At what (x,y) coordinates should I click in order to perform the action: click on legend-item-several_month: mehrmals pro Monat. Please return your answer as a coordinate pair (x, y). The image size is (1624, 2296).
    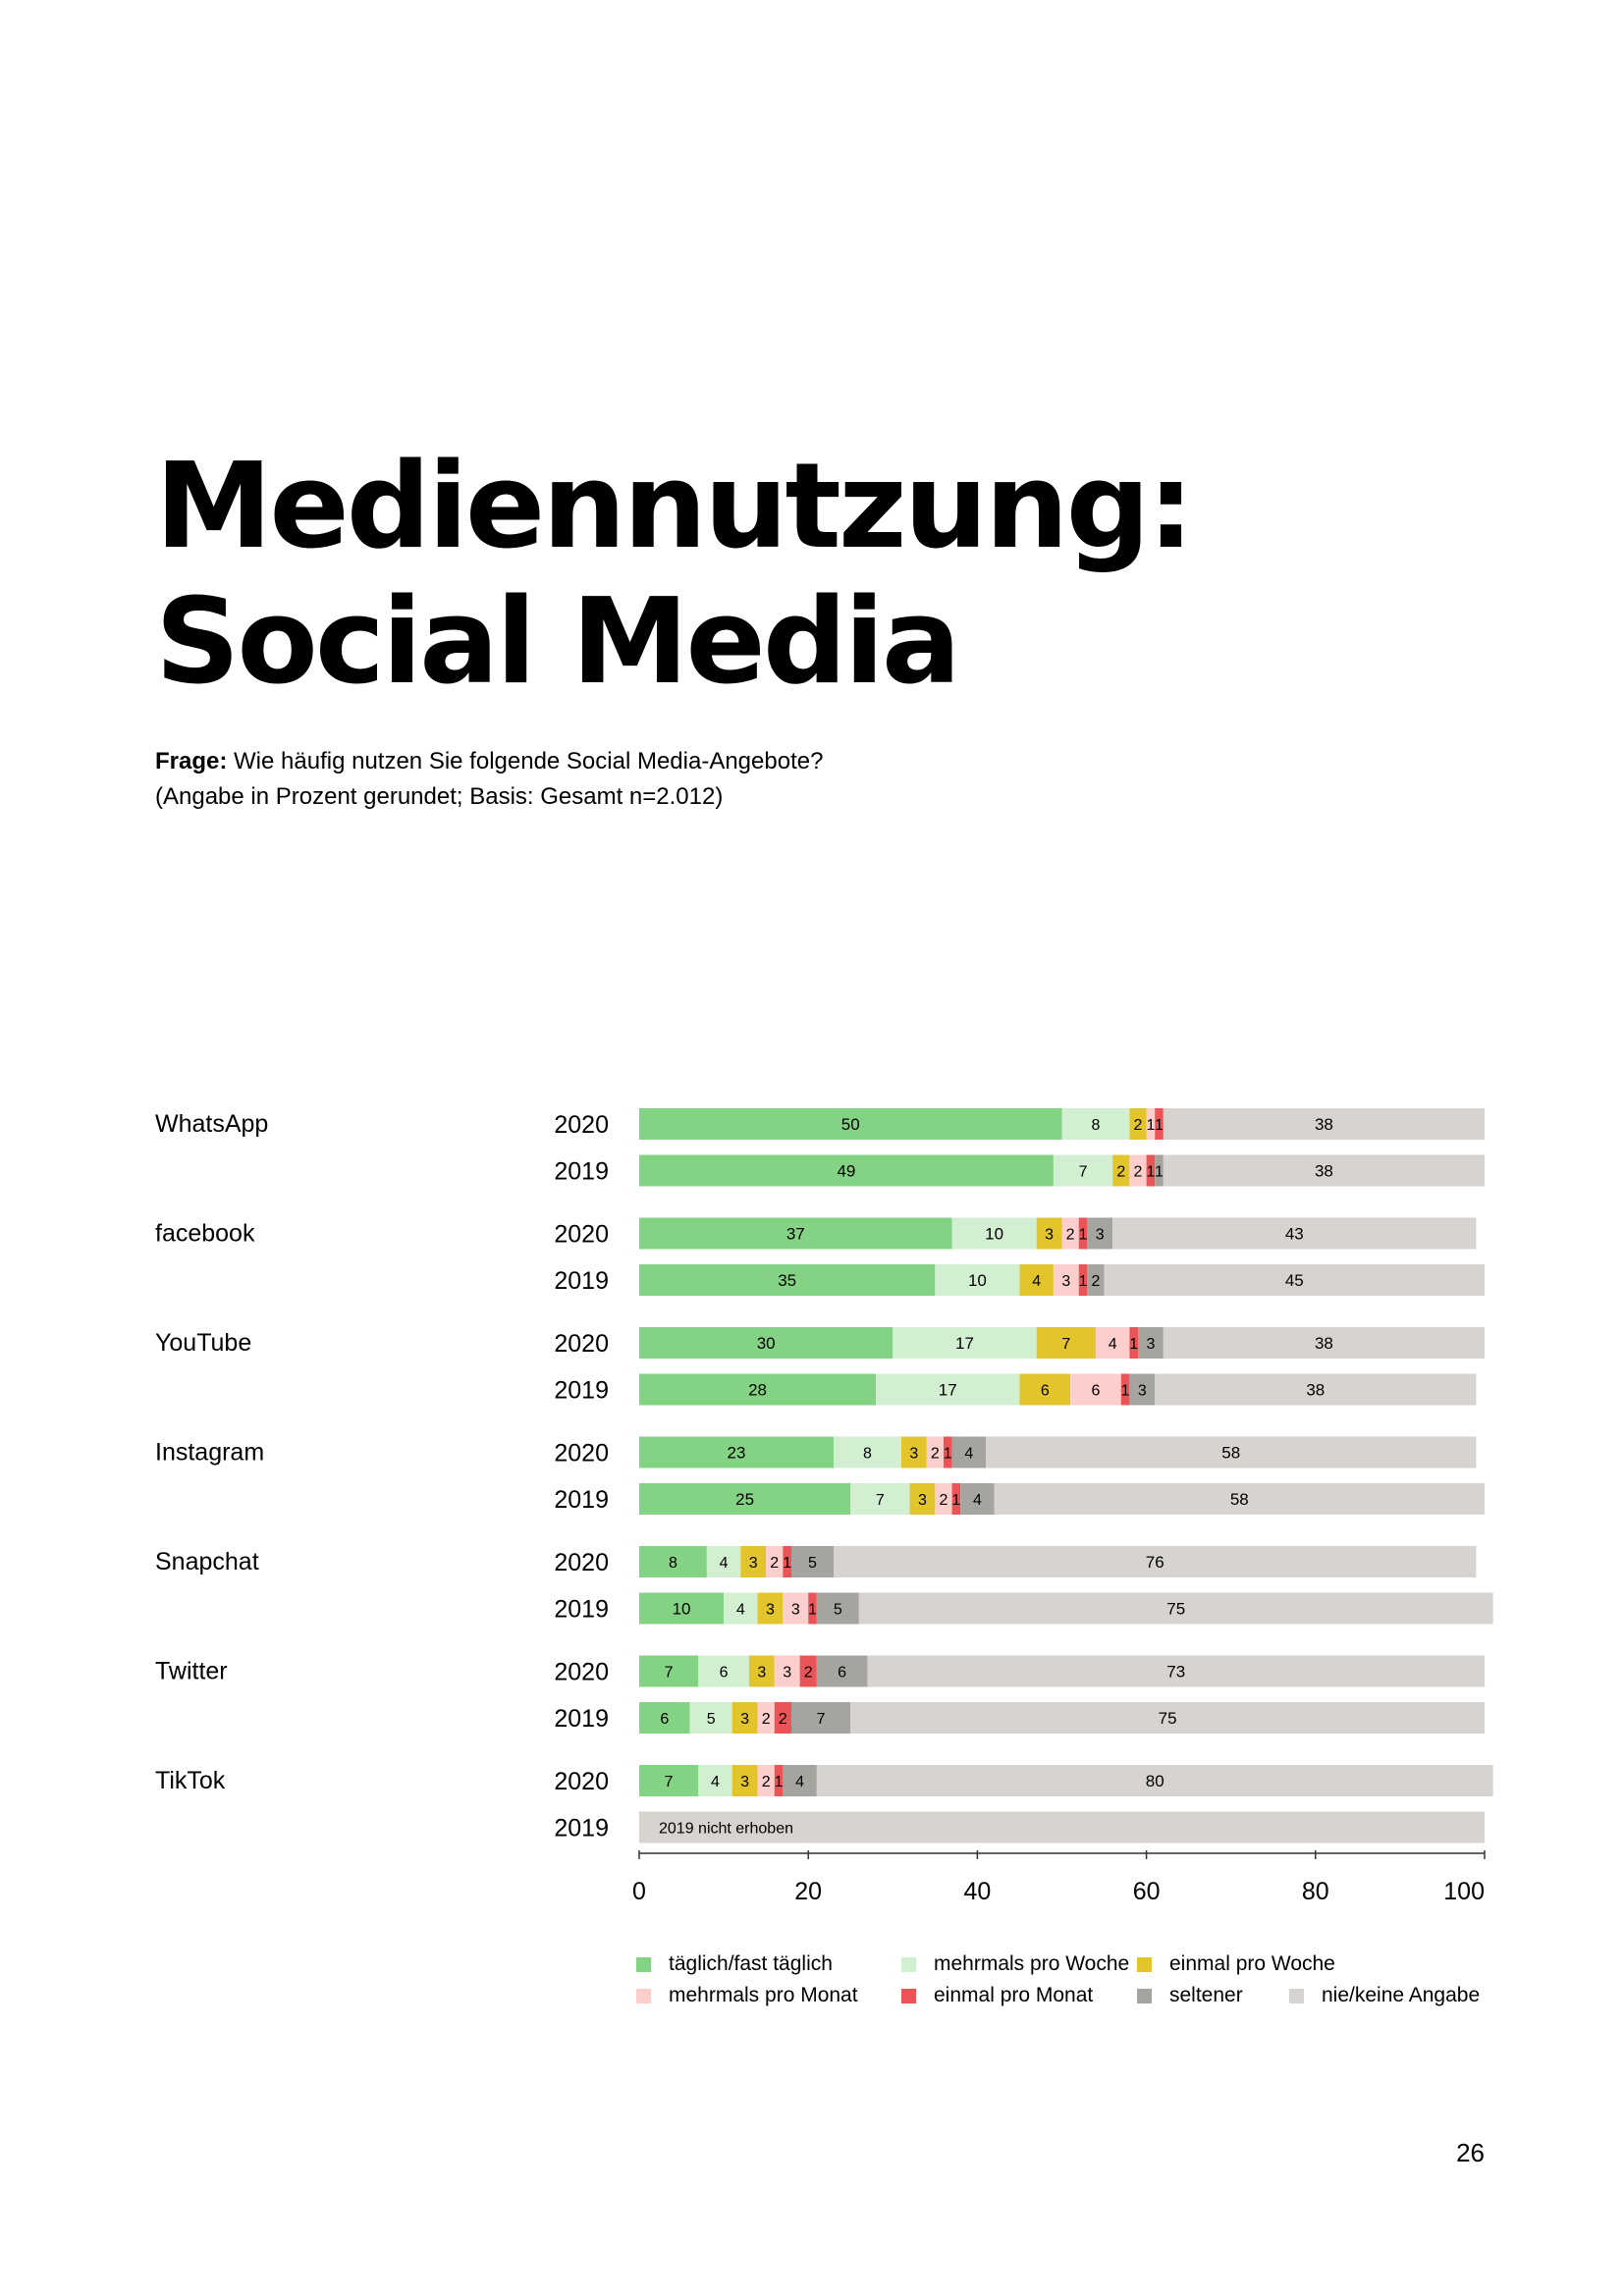
    Looking at the image, I should click on (747, 1995).